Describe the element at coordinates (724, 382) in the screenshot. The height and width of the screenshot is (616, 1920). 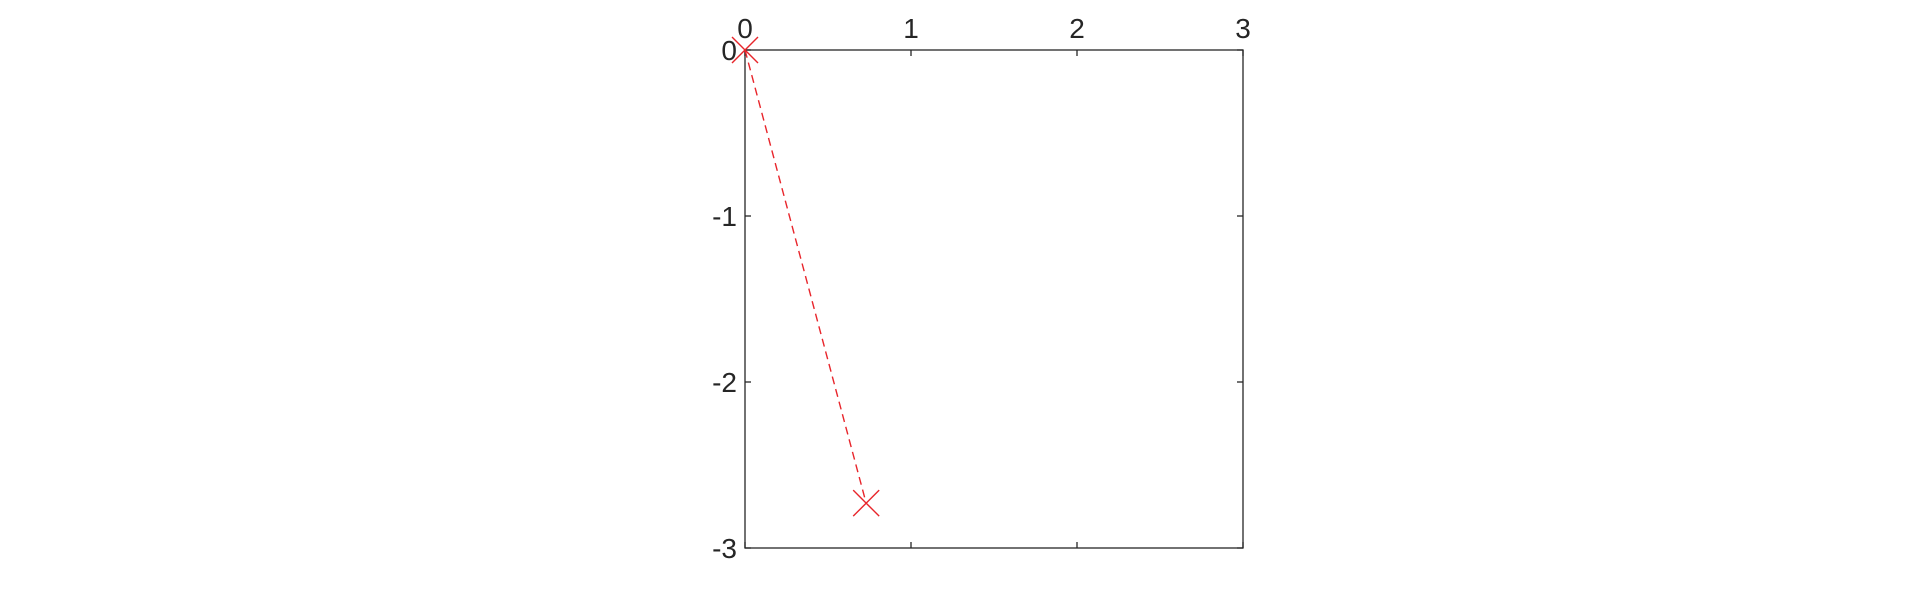
I see `y-tick-label-2: -2` at that location.